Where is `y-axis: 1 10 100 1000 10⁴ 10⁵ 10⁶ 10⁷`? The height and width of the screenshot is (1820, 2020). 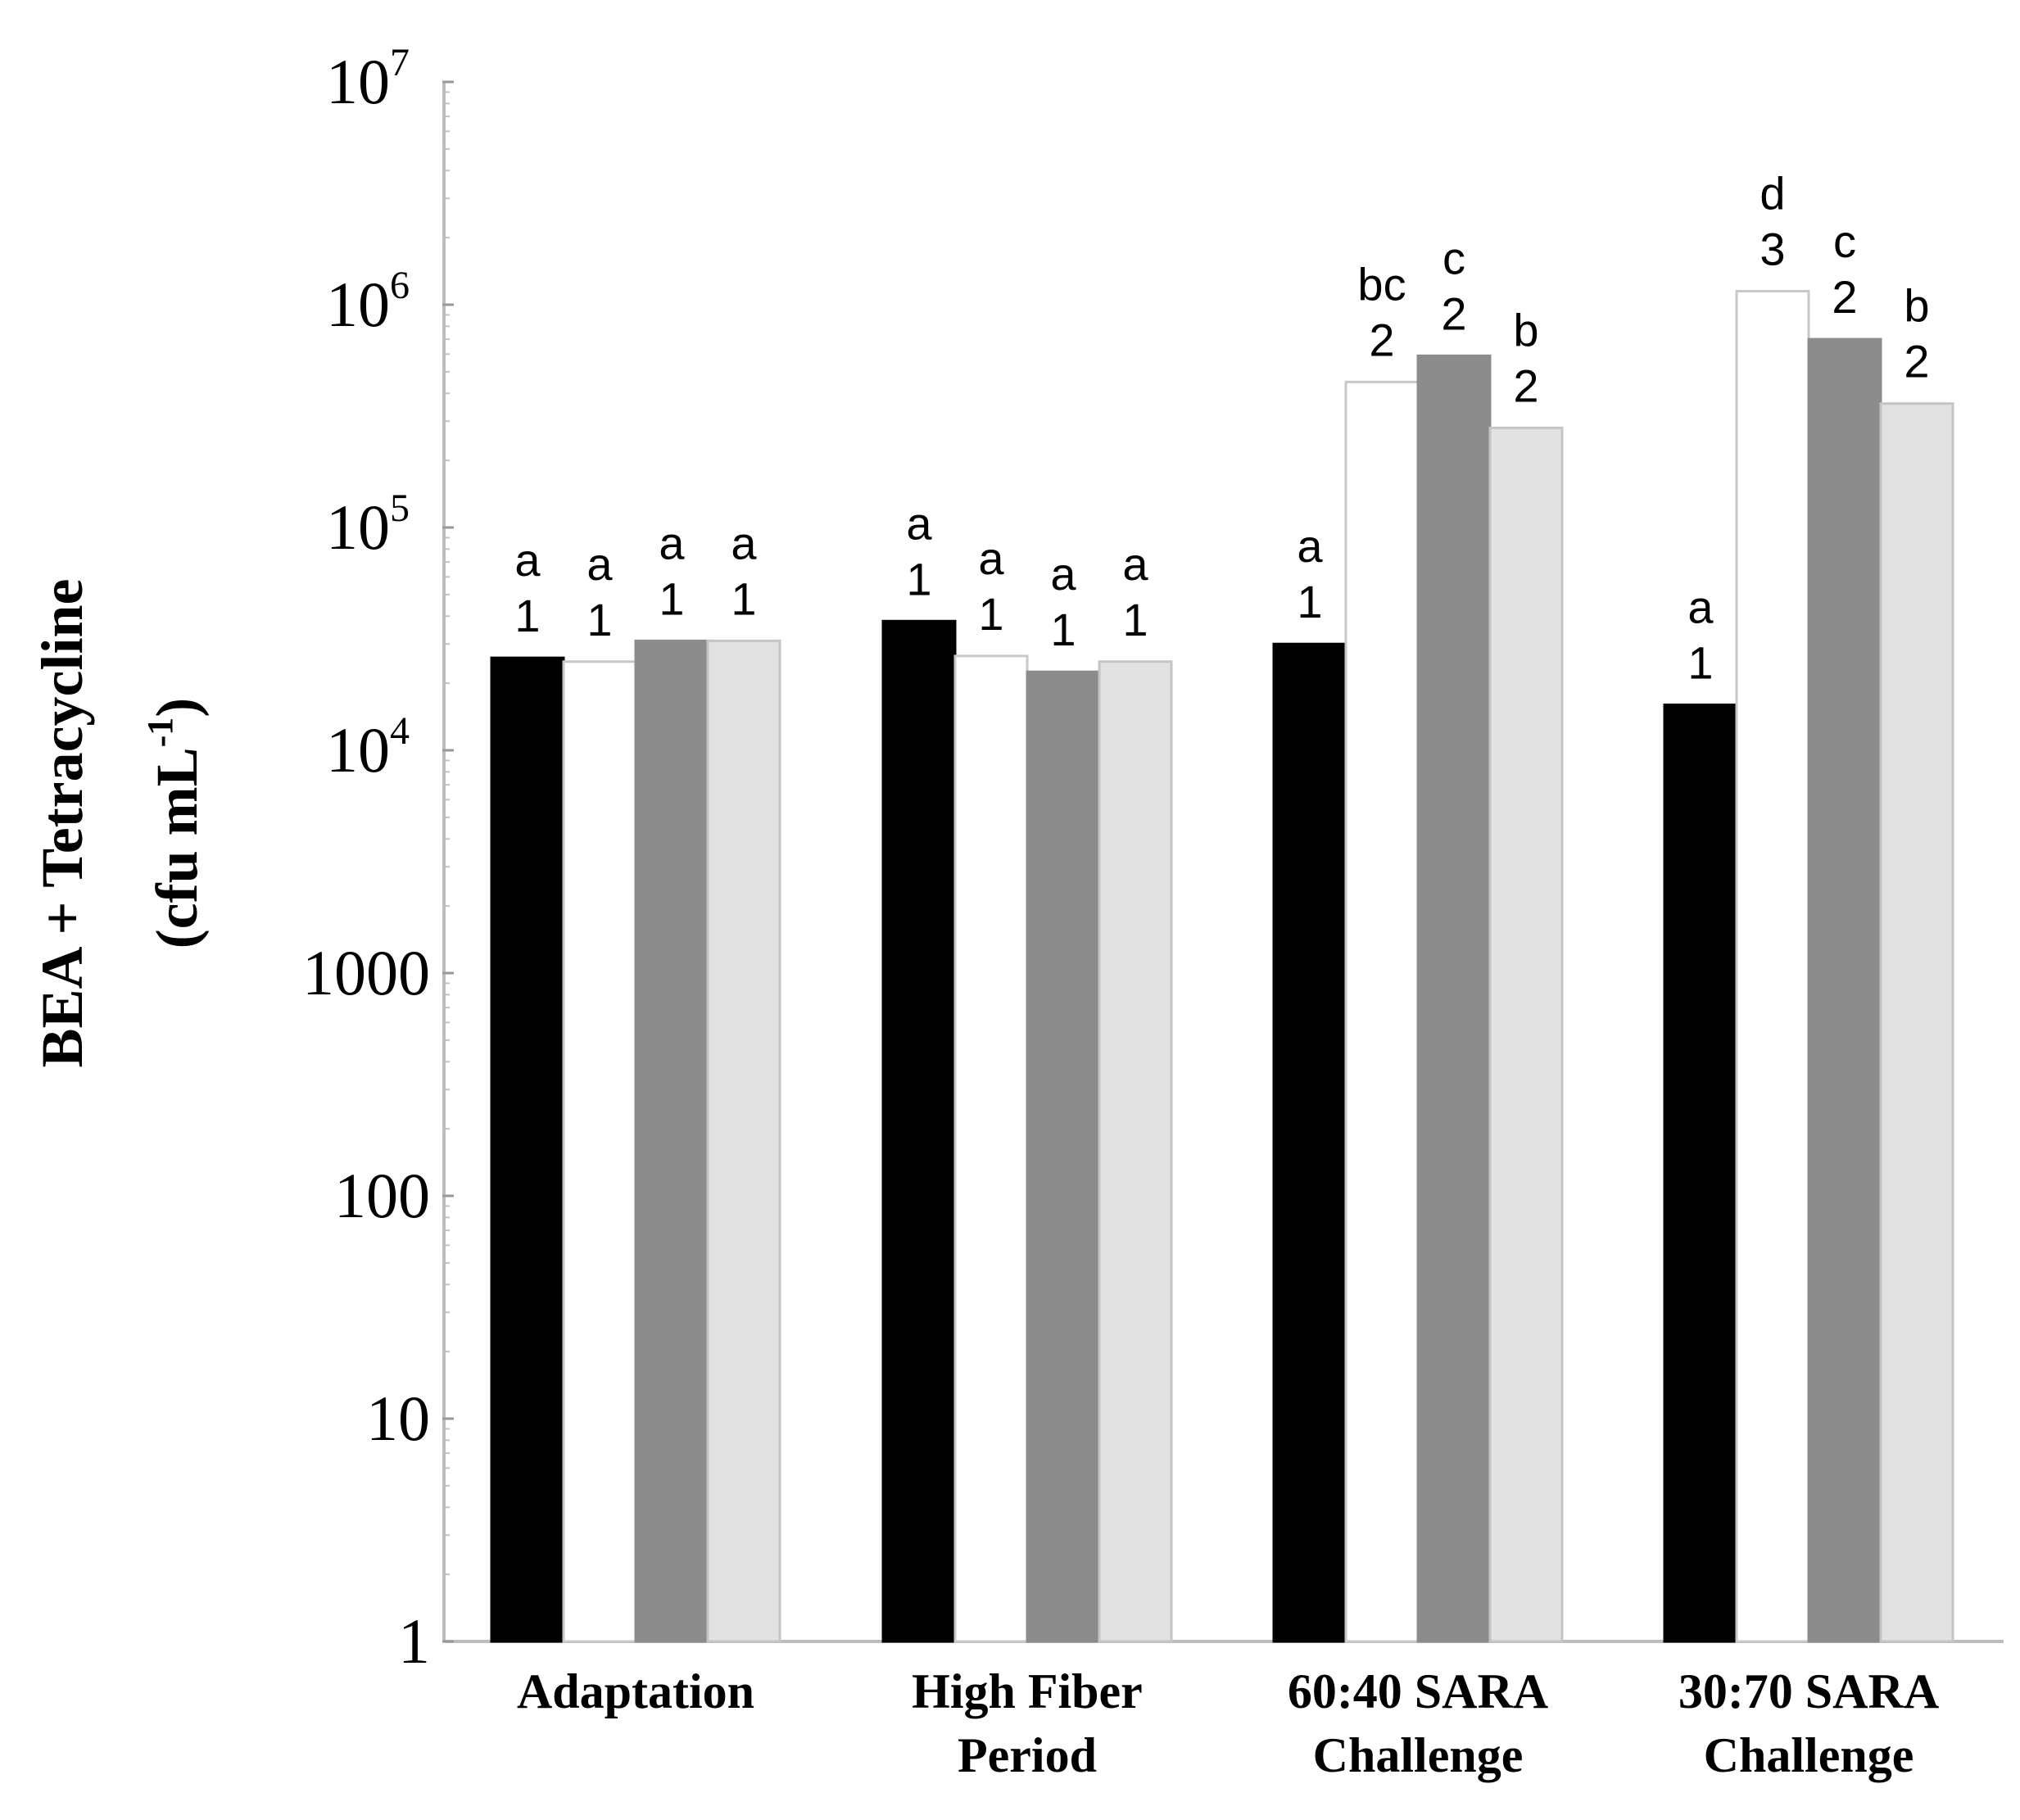
y-axis: 1 10 100 1000 10⁴ 10⁵ 10⁶ 10⁷ is located at coordinates (378, 859).